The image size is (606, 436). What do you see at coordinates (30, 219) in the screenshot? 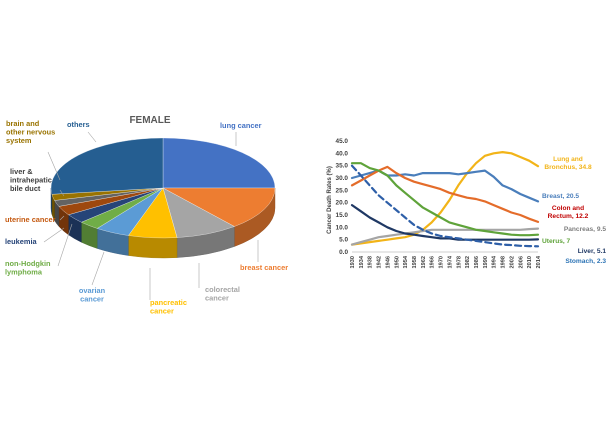
I see `pie-label-uterine-cancer: uterine cancer` at bounding box center [30, 219].